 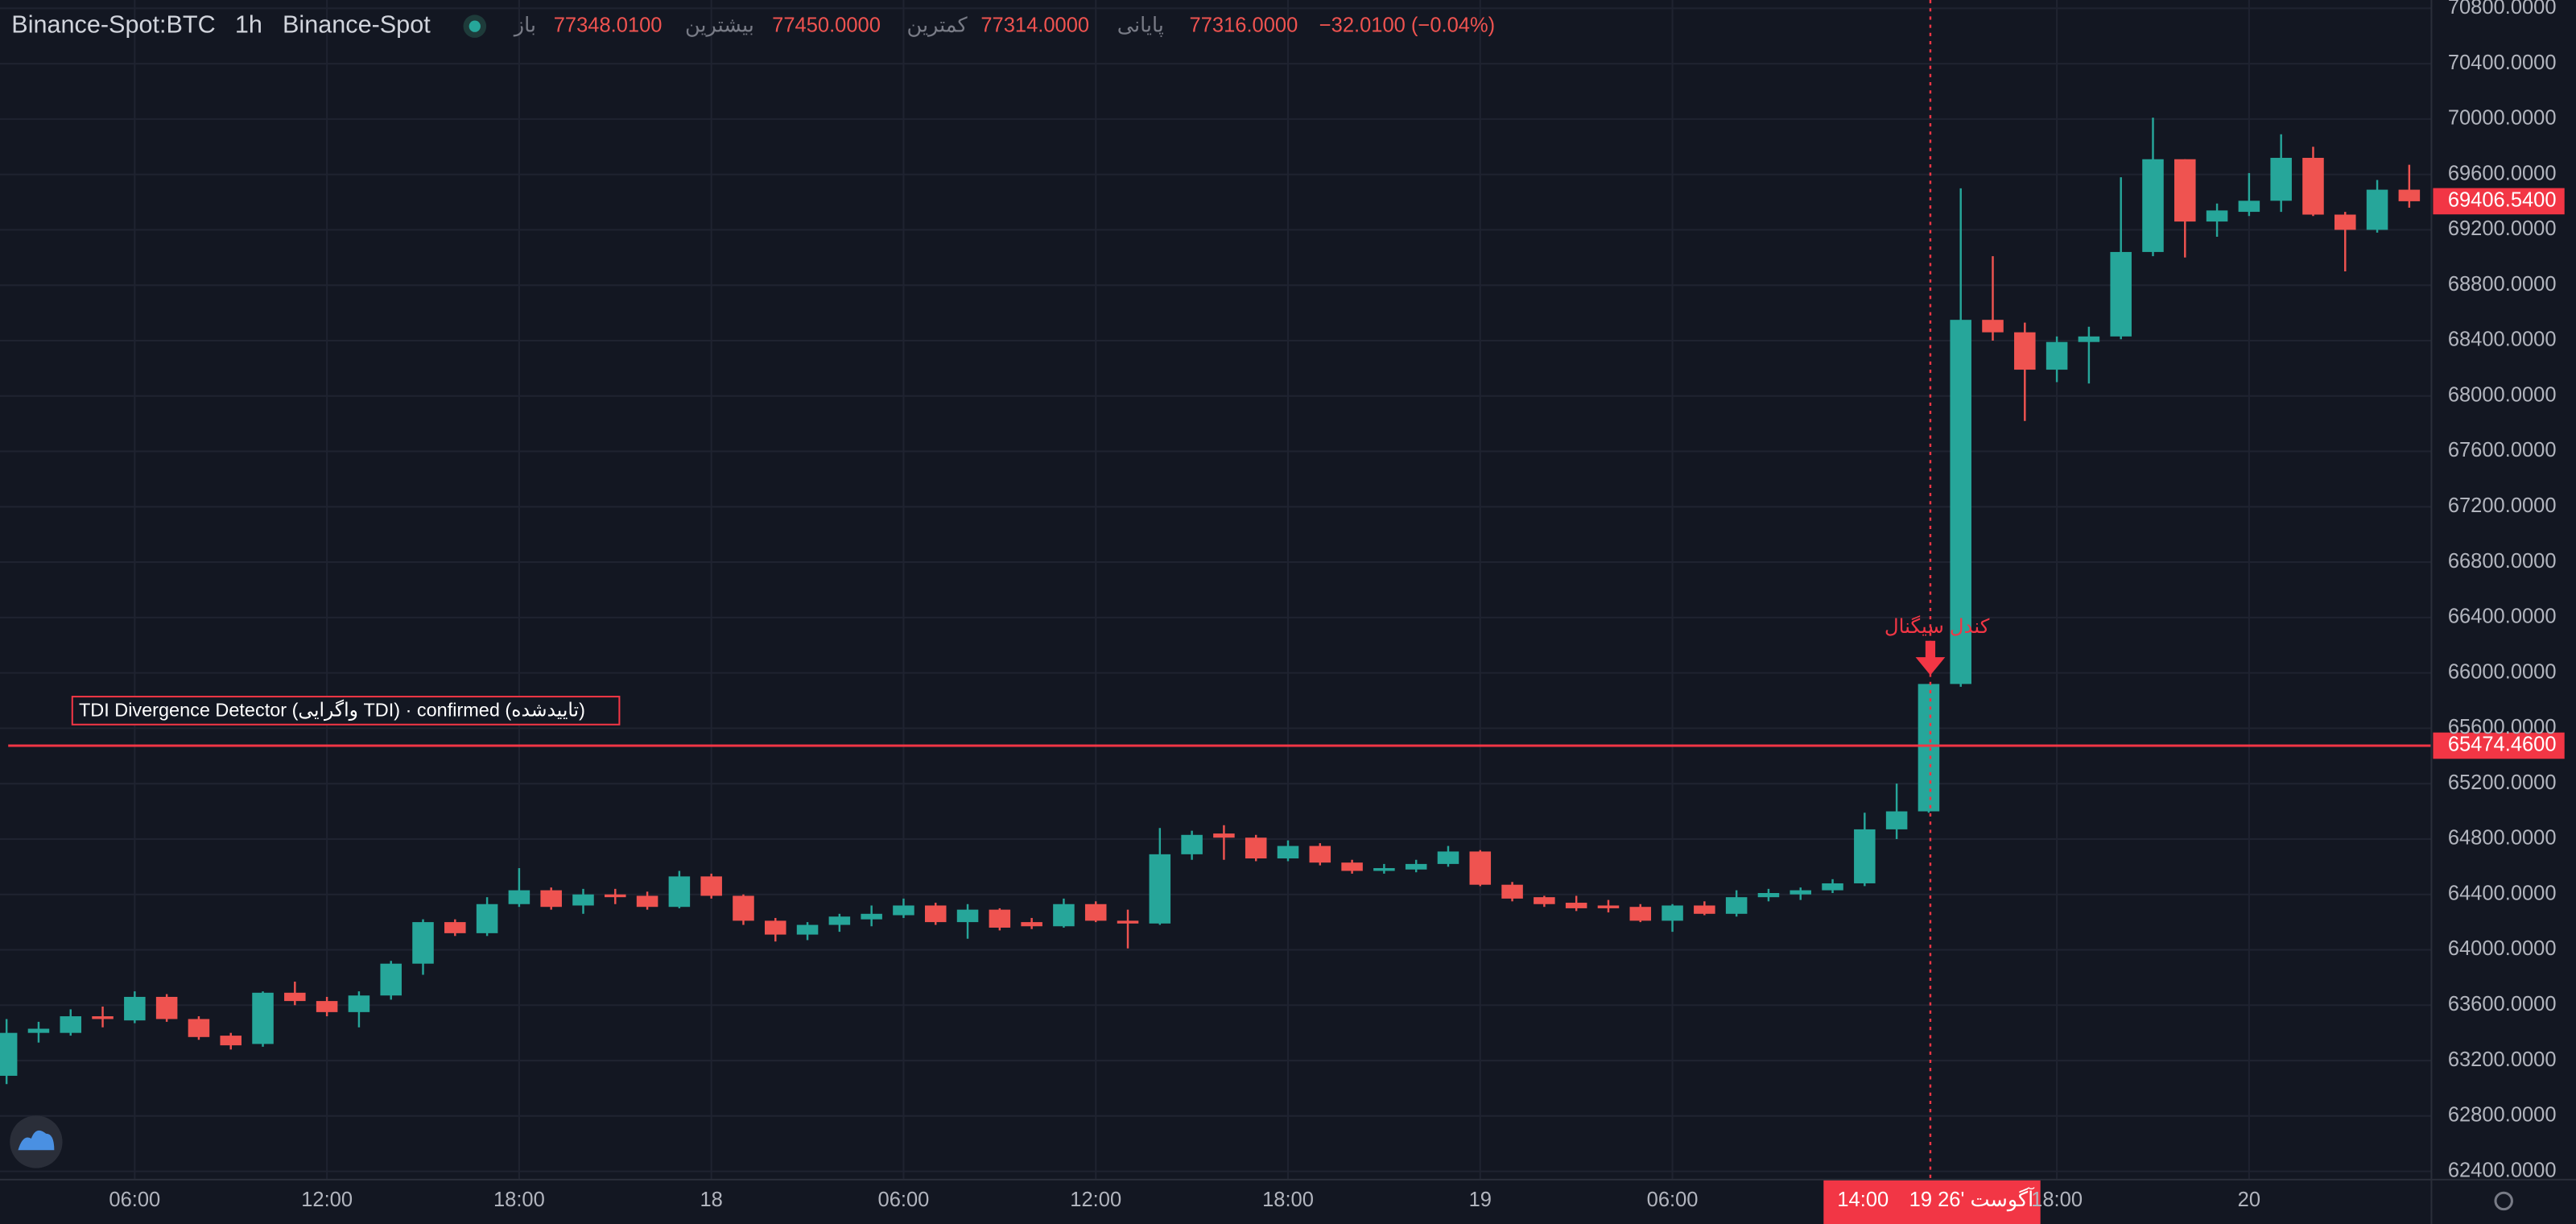 I want to click on symbol: Binance-Spot:BTC, so click(x=113, y=25).